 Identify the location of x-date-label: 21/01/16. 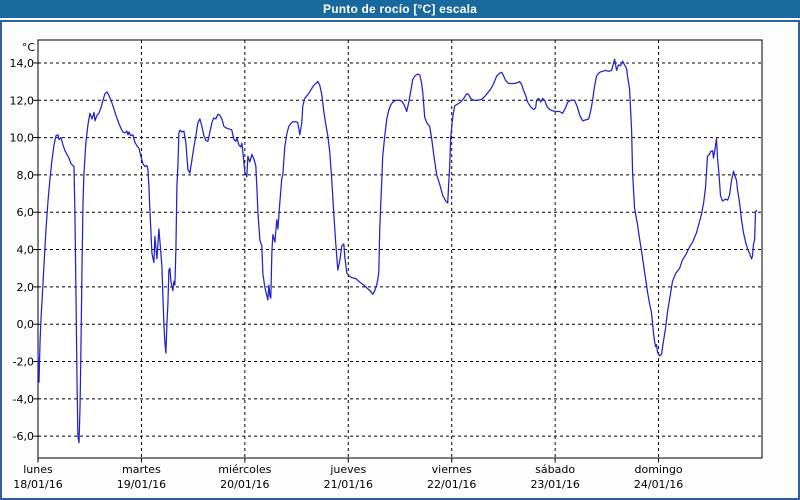
(348, 484).